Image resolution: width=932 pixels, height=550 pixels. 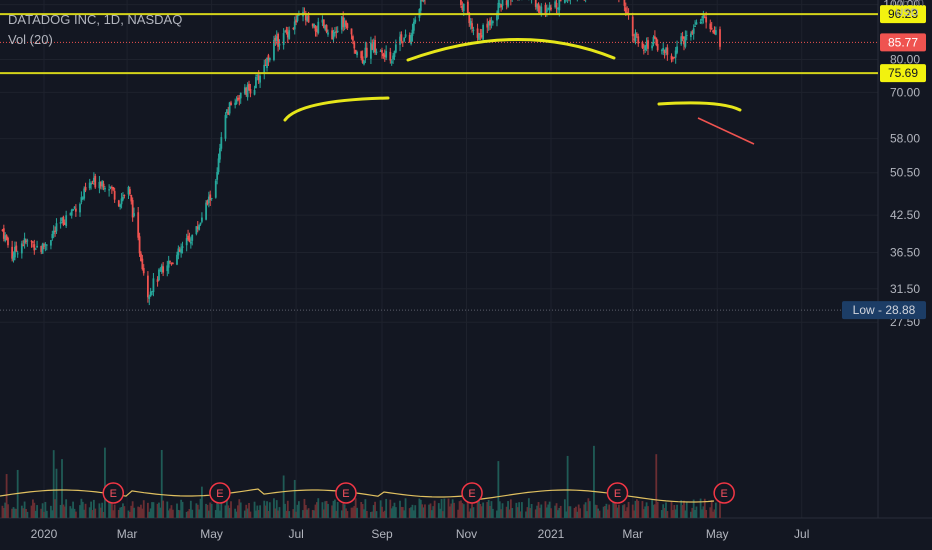 What do you see at coordinates (905, 173) in the screenshot?
I see `y-tick-label: 50.50` at bounding box center [905, 173].